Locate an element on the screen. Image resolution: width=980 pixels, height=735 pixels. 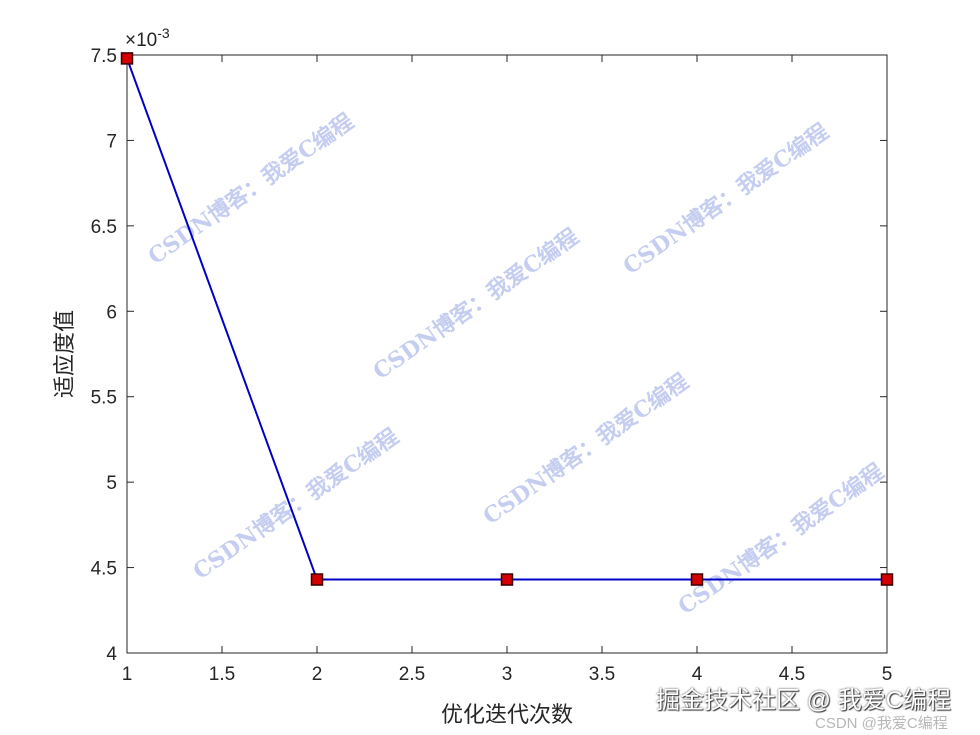
x-tick-label: 3 is located at coordinates (507, 674).